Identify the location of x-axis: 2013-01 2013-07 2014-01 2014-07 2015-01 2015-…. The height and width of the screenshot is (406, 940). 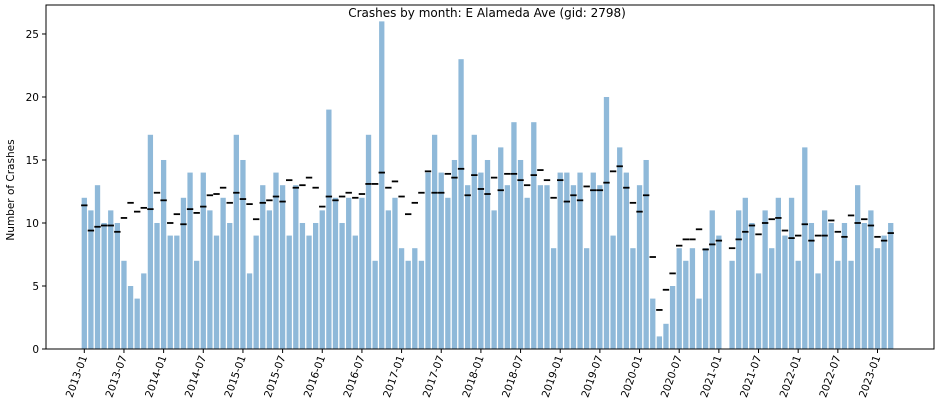
(473, 374).